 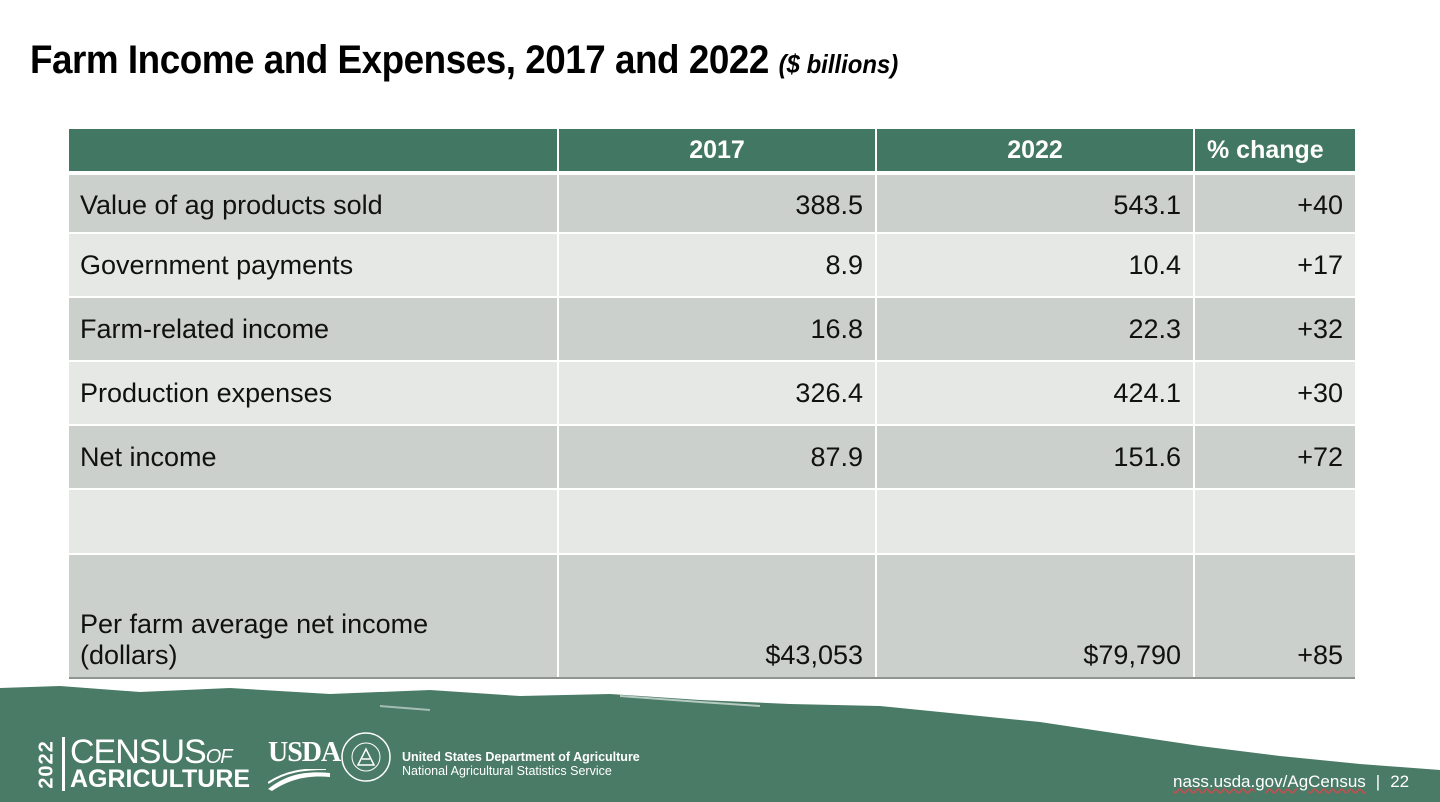 I want to click on value-2022: $79,790, so click(x=1035, y=616).